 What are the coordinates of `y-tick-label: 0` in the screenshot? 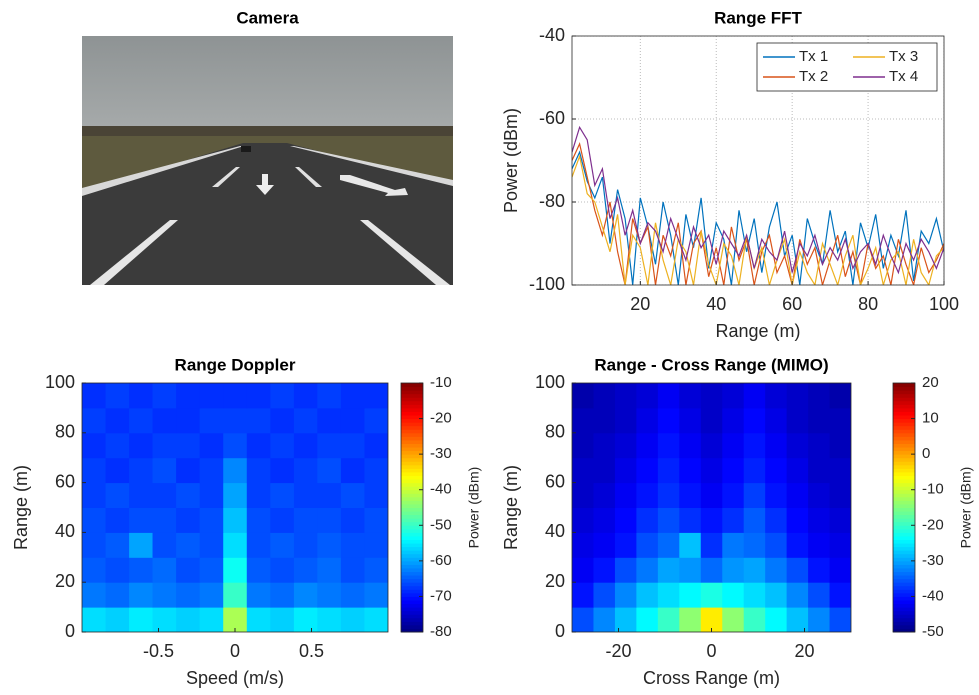 It's located at (70, 631).